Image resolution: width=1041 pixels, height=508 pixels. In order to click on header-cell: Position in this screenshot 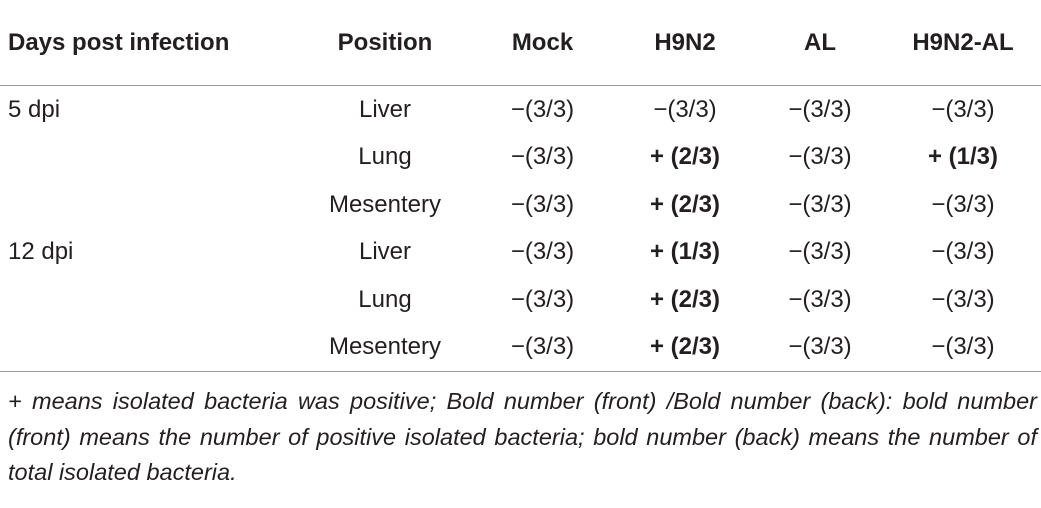, I will do `click(385, 43)`.